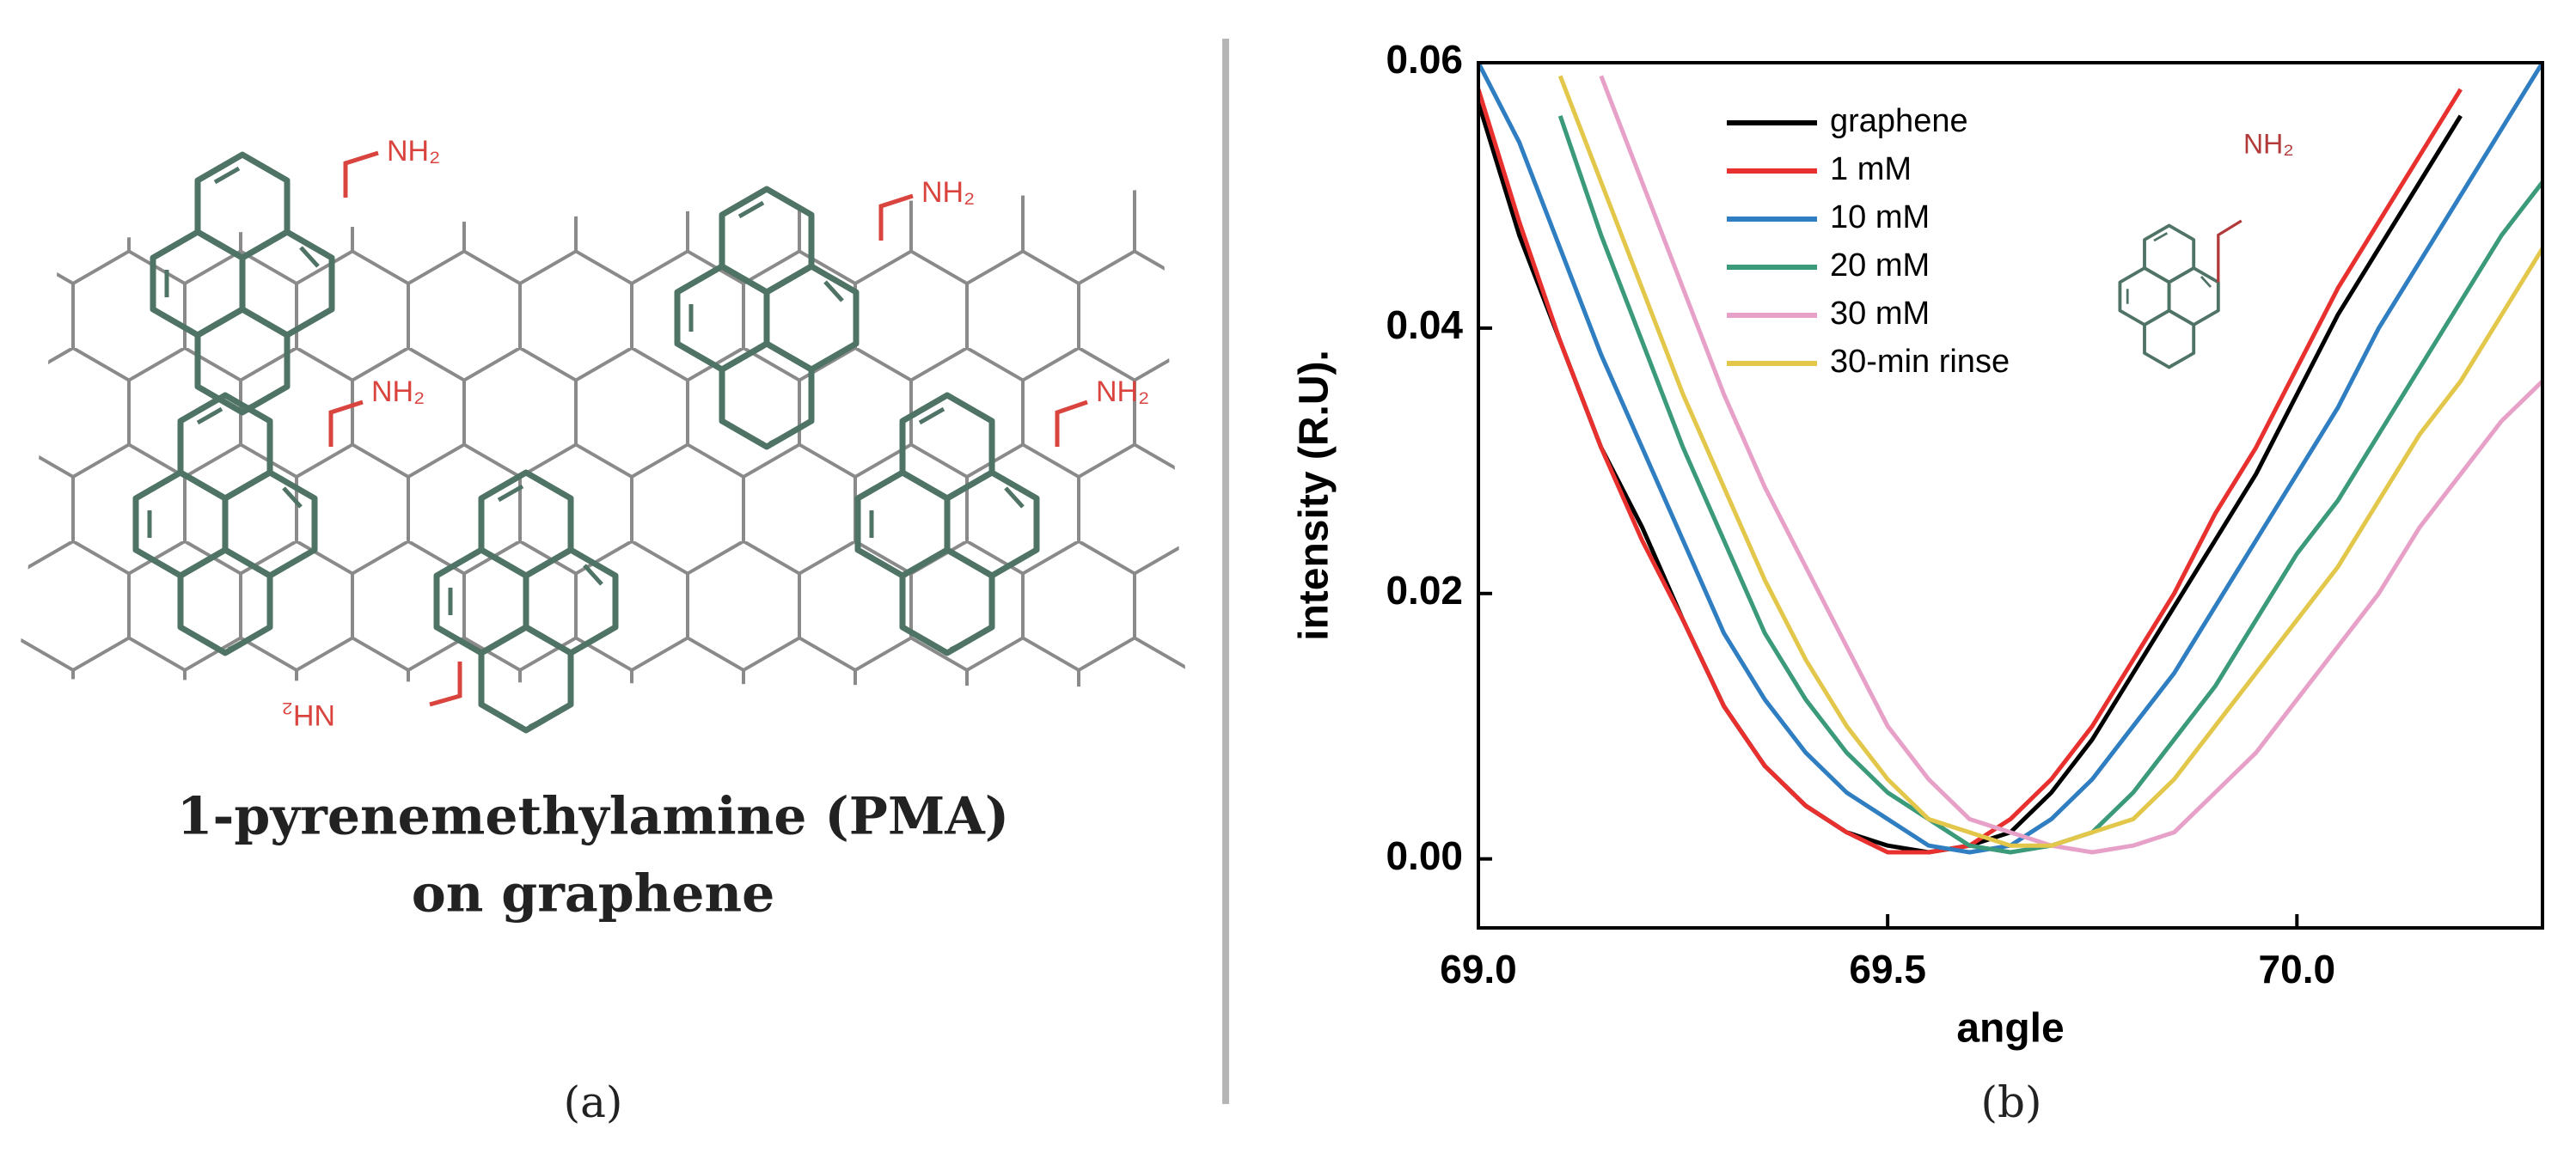  What do you see at coordinates (2297, 969) in the screenshot?
I see `x-tick-label: 70.0` at bounding box center [2297, 969].